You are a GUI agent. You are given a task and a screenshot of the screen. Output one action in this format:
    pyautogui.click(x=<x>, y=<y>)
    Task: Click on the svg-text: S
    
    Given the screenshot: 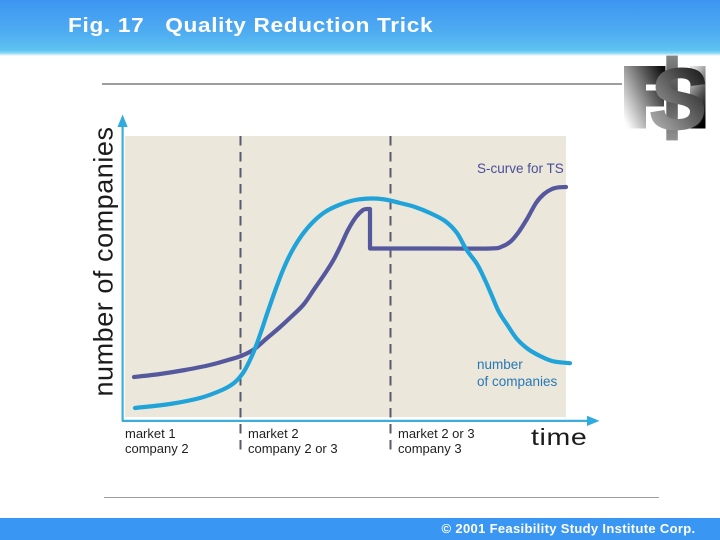 What is the action you would take?
    pyautogui.click(x=679, y=99)
    